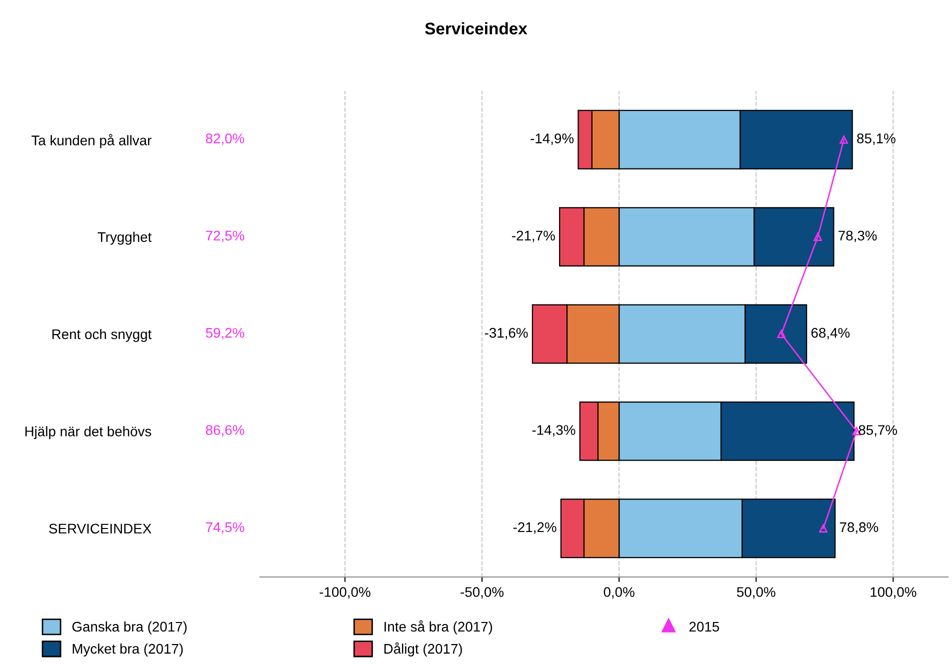 Image resolution: width=952 pixels, height=669 pixels. What do you see at coordinates (893, 593) in the screenshot?
I see `x-tick-label: 100,0%` at bounding box center [893, 593].